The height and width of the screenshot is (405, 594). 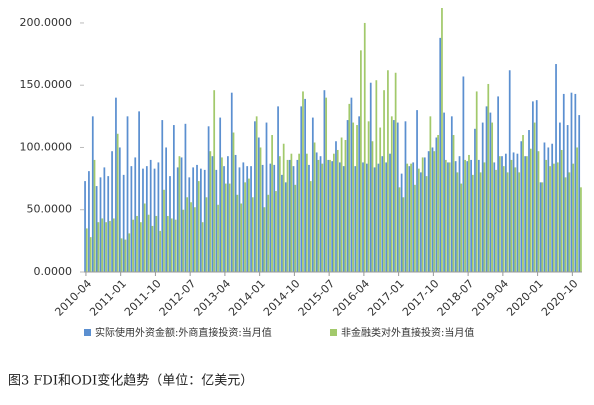 I want to click on x-tick-label: 2014-01, so click(x=247, y=298).